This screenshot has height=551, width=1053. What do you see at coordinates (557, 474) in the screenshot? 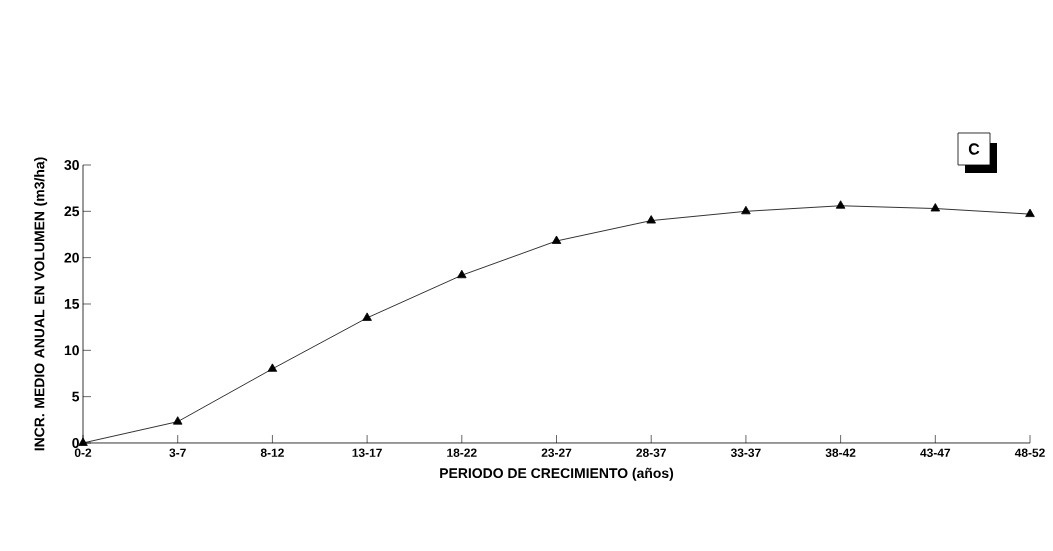
I see `x-axis-title: PERIODO DE CRECIMIENTO (años)` at bounding box center [557, 474].